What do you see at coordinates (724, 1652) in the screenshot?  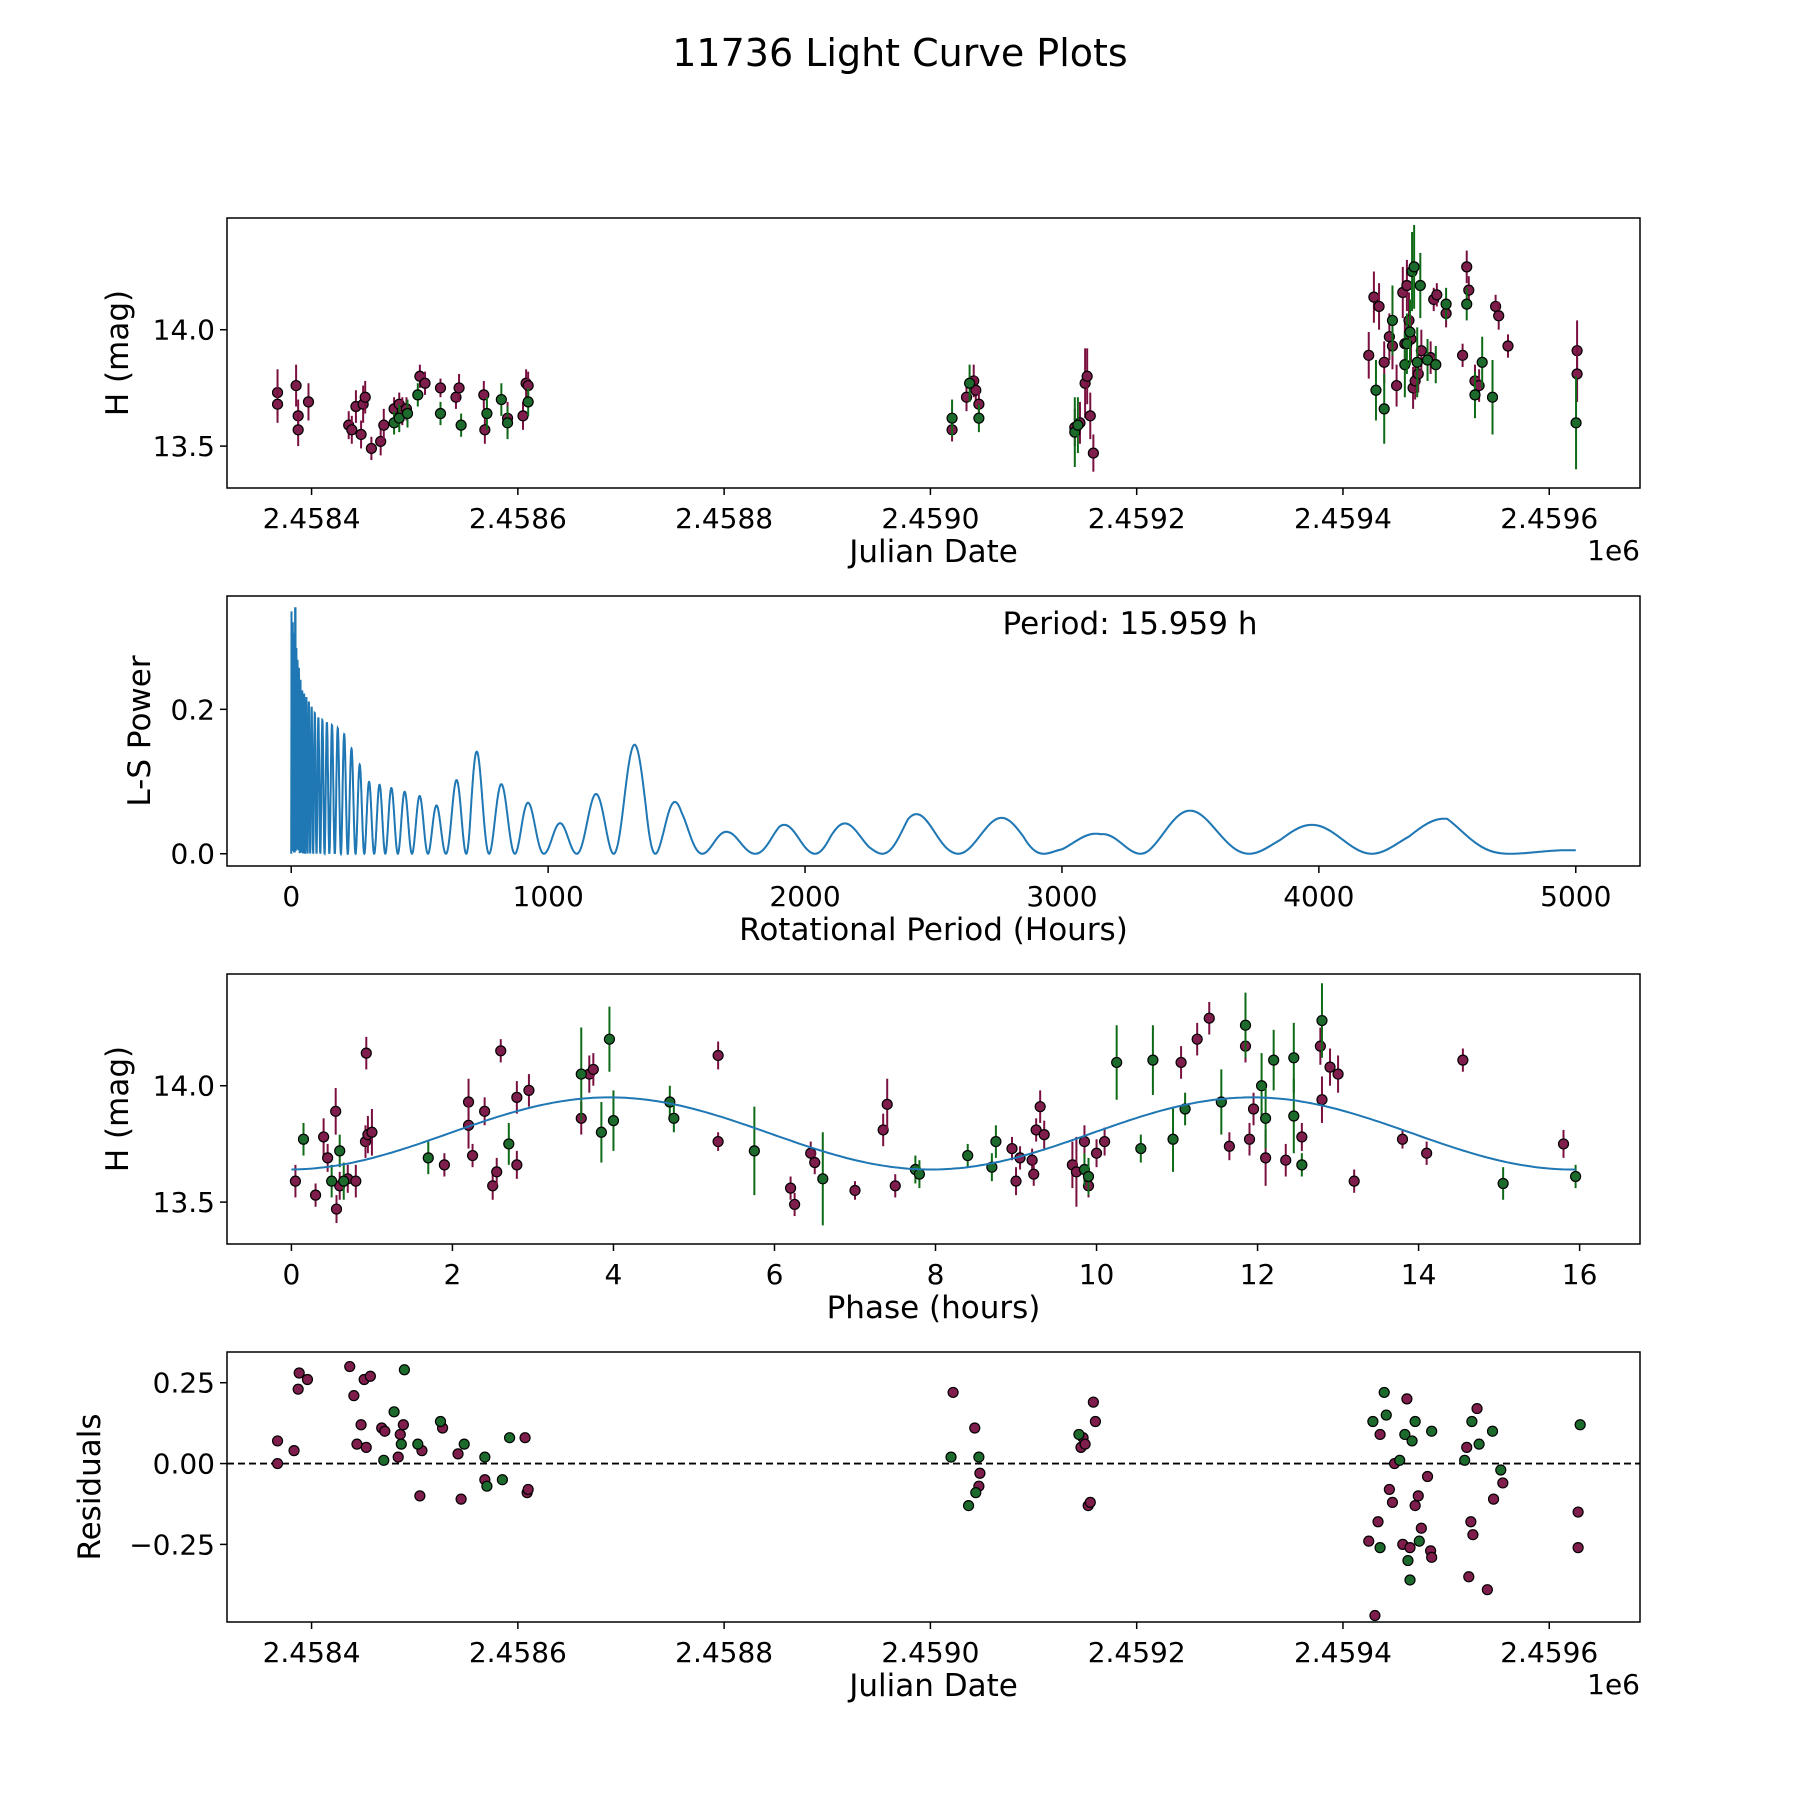 I see `x-tick-label: 2.4588` at bounding box center [724, 1652].